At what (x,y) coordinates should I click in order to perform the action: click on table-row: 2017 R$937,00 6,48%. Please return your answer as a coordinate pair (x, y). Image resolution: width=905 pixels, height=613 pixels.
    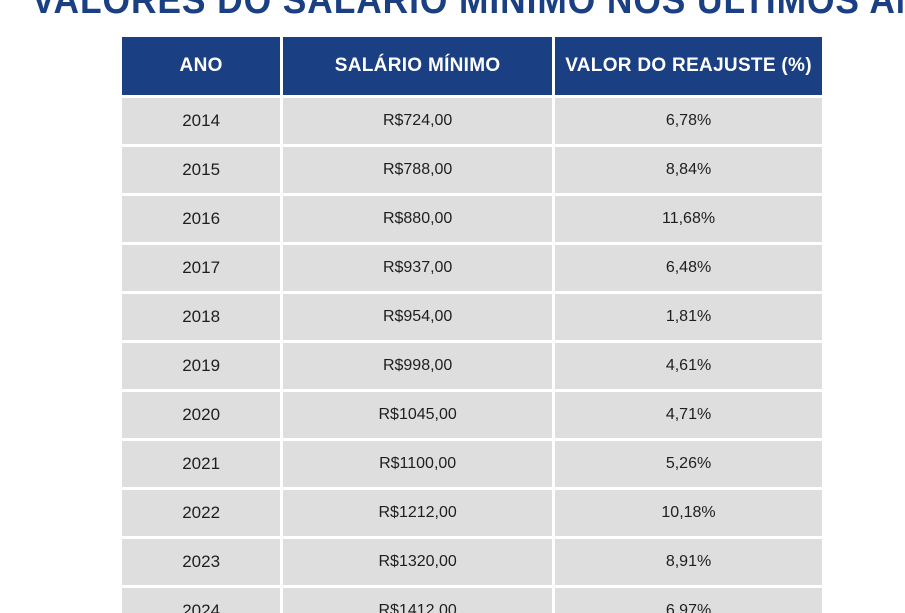
    Looking at the image, I should click on (472, 268).